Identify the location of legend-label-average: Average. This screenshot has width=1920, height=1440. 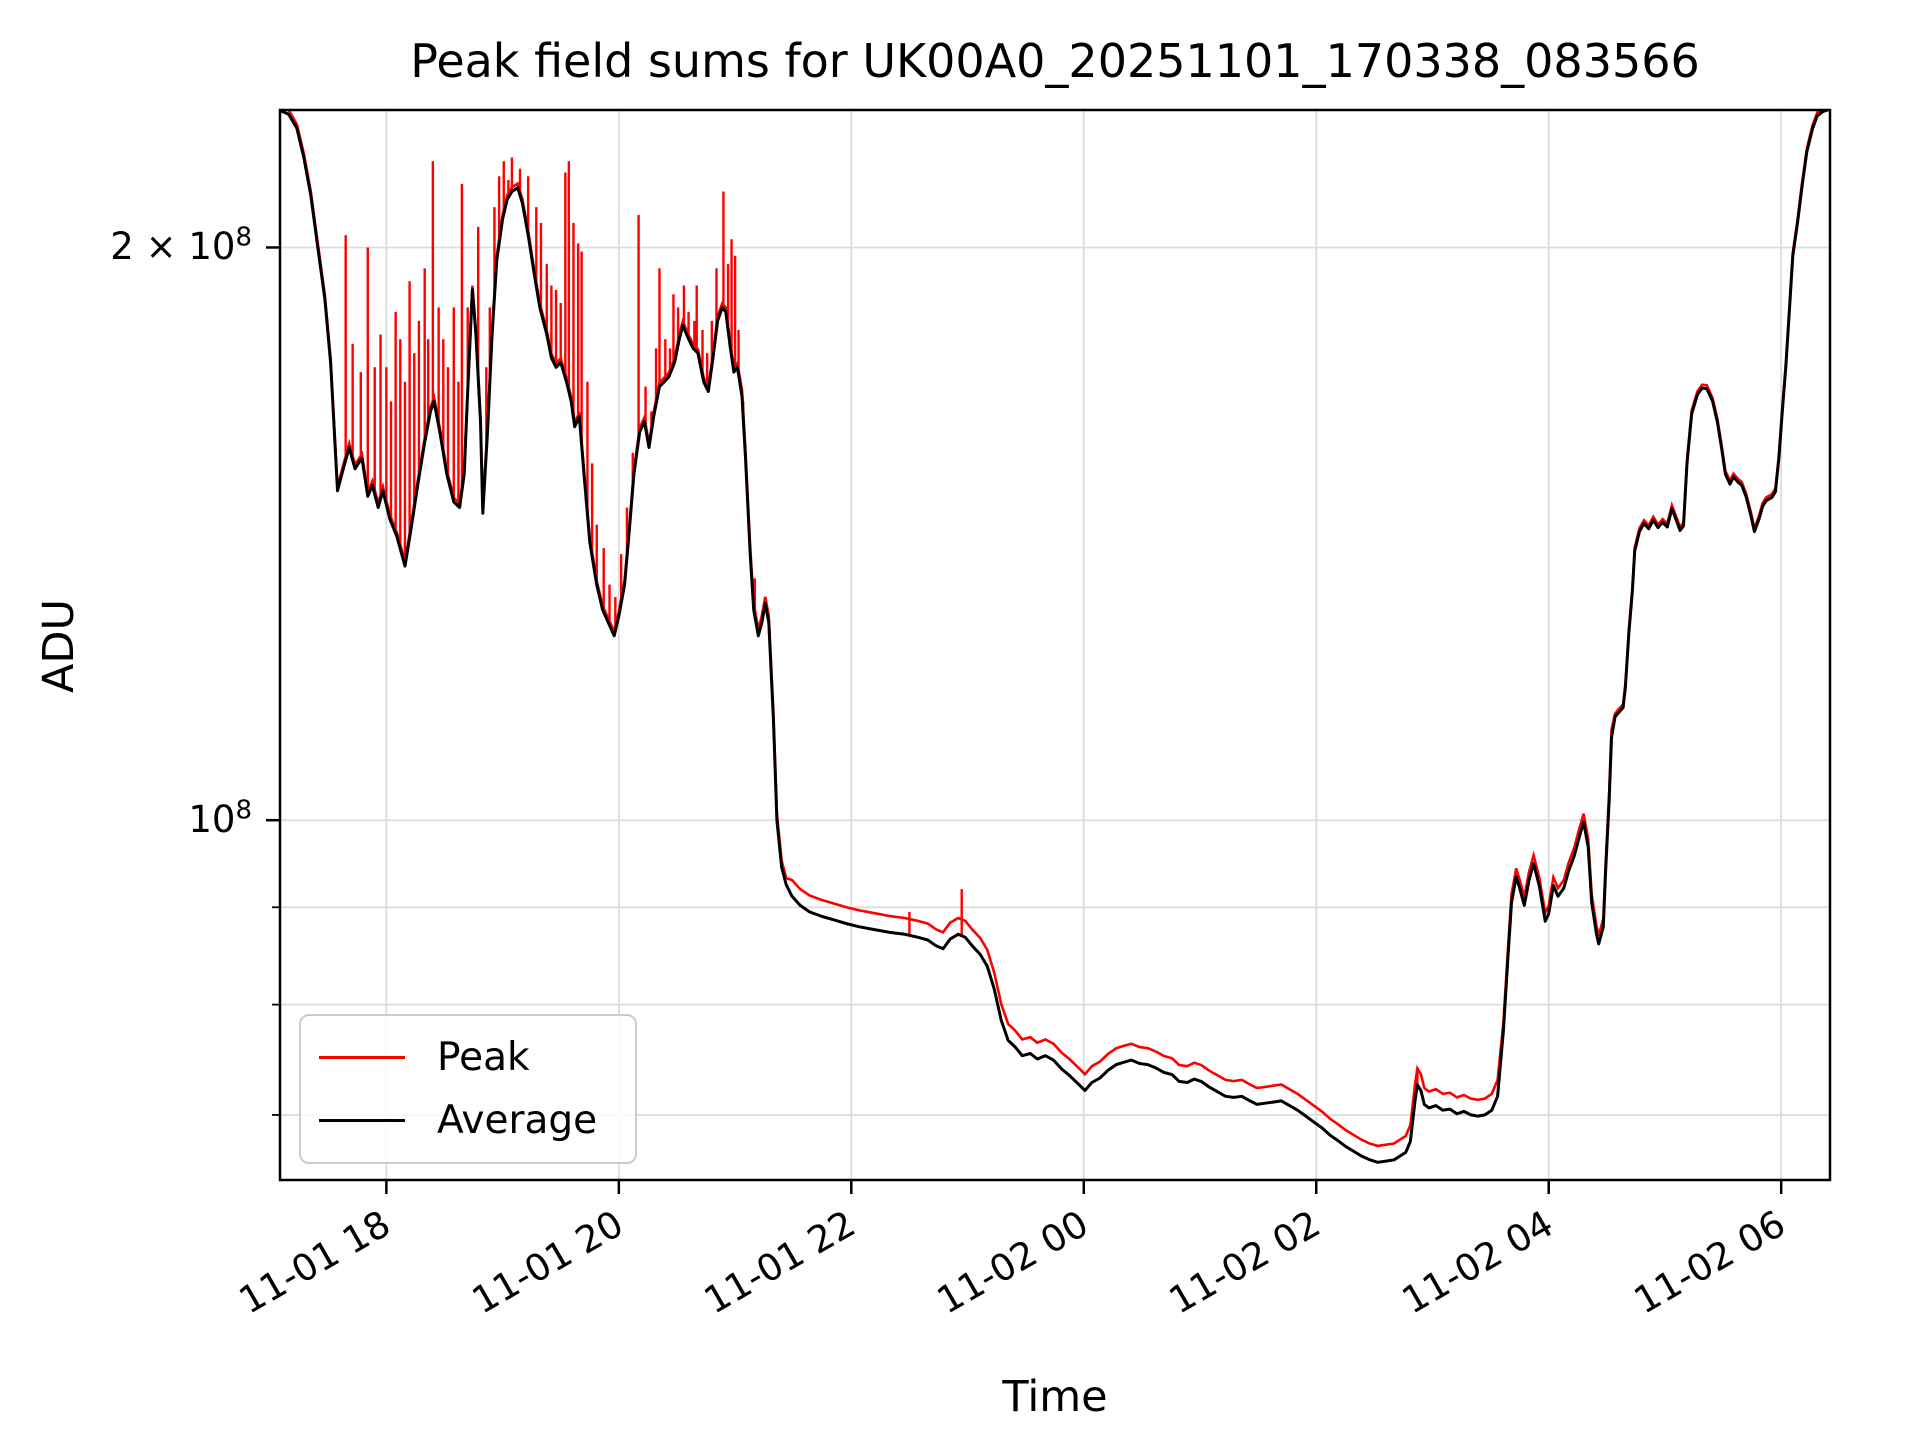
(517, 1120).